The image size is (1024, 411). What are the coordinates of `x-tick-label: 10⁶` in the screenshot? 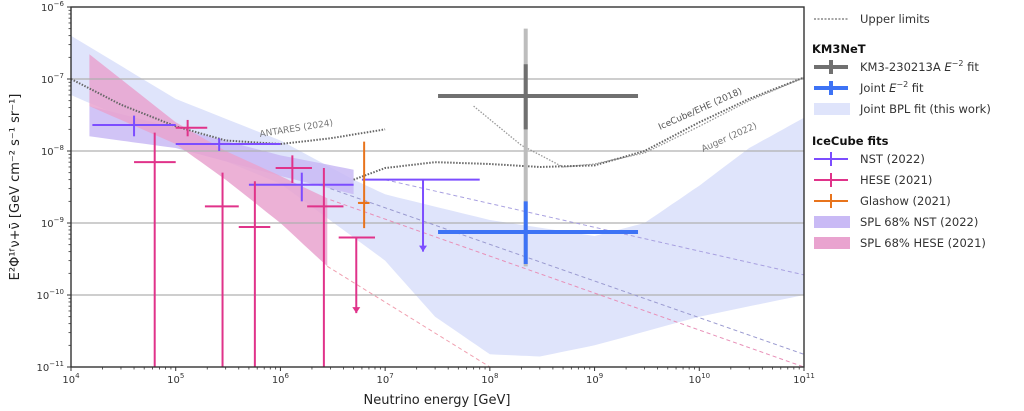 It's located at (281, 379).